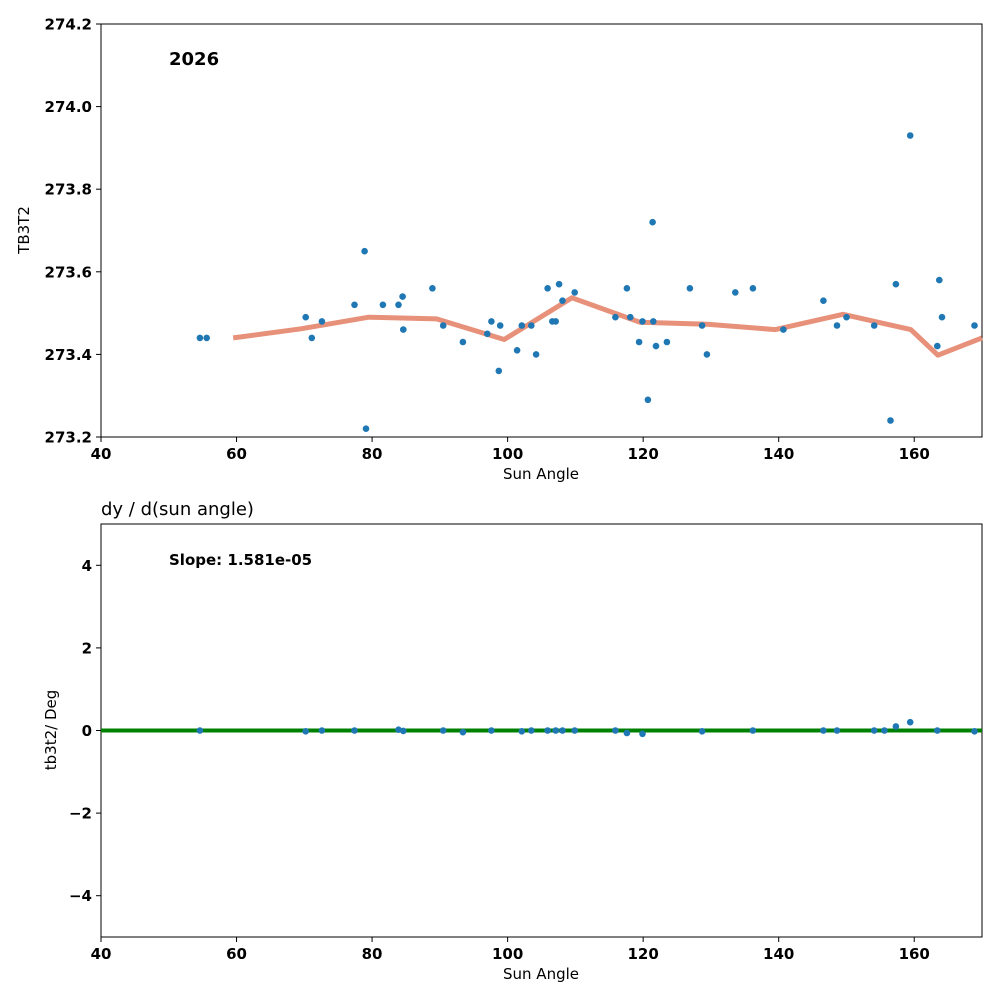 The width and height of the screenshot is (1000, 1004). Describe the element at coordinates (68, 107) in the screenshot. I see `y-tick-label: 274.0` at that location.